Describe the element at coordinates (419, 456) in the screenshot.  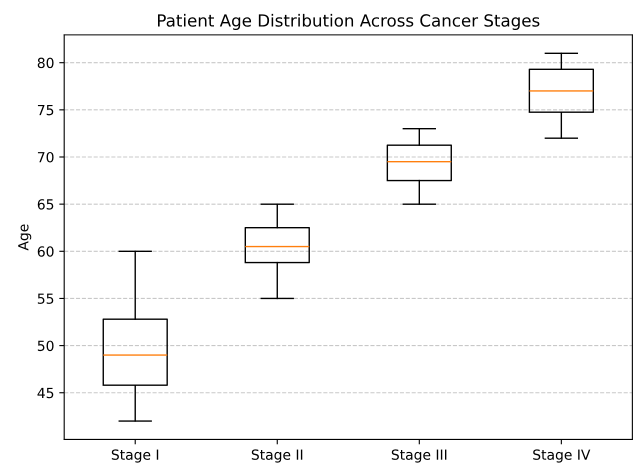
I see `x-tick-label: Stage III` at that location.